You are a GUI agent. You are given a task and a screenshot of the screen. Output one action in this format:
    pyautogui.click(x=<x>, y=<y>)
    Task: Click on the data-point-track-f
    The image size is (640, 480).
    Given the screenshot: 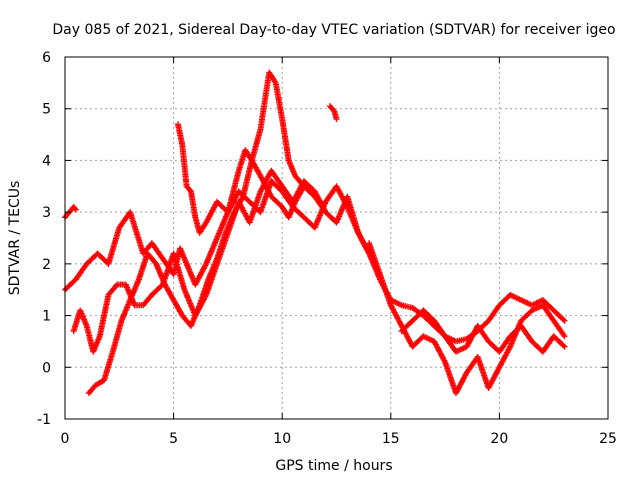 What is the action you would take?
    pyautogui.click(x=336, y=119)
    